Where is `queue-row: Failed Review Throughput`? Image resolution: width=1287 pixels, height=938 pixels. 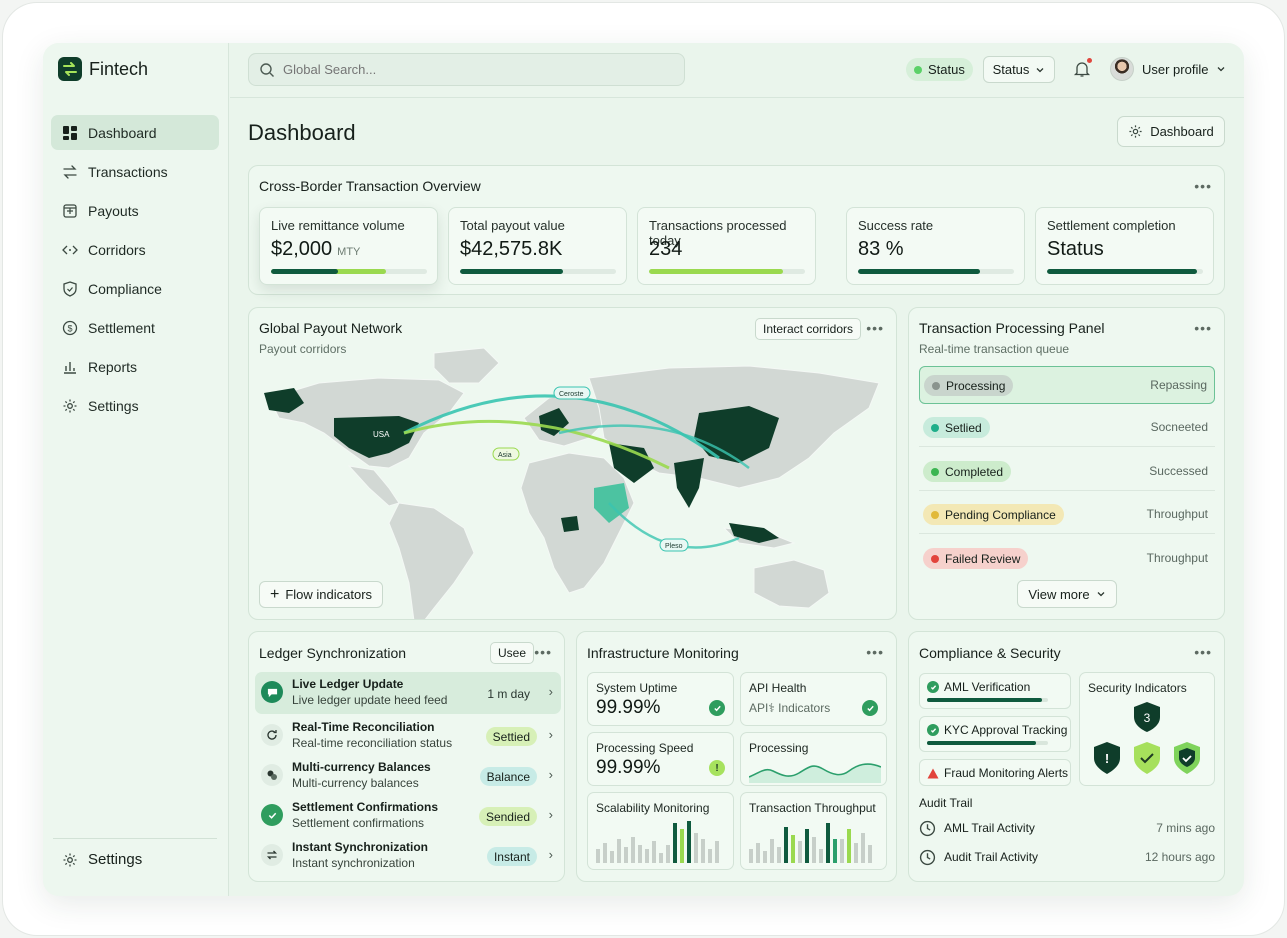
queue-row: Failed Review Throughput is located at coordinates (1067, 559).